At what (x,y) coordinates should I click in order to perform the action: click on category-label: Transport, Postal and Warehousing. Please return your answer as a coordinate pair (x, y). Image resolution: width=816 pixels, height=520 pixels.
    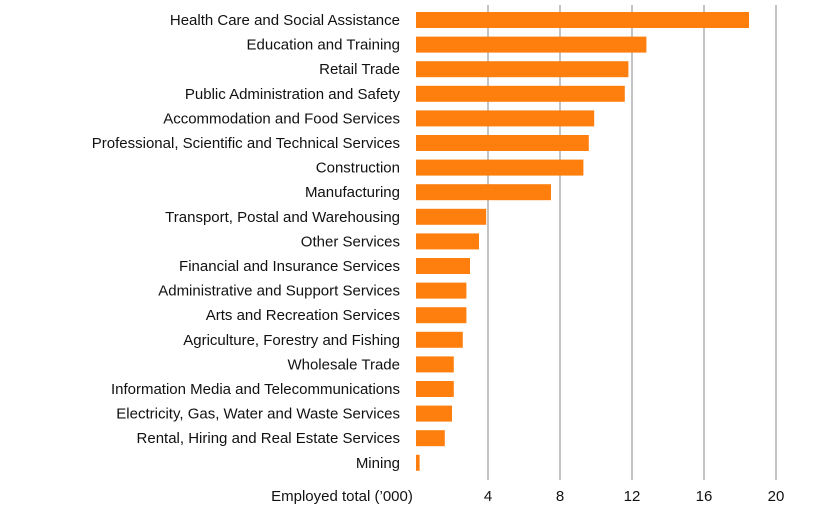
    Looking at the image, I should click on (282, 217).